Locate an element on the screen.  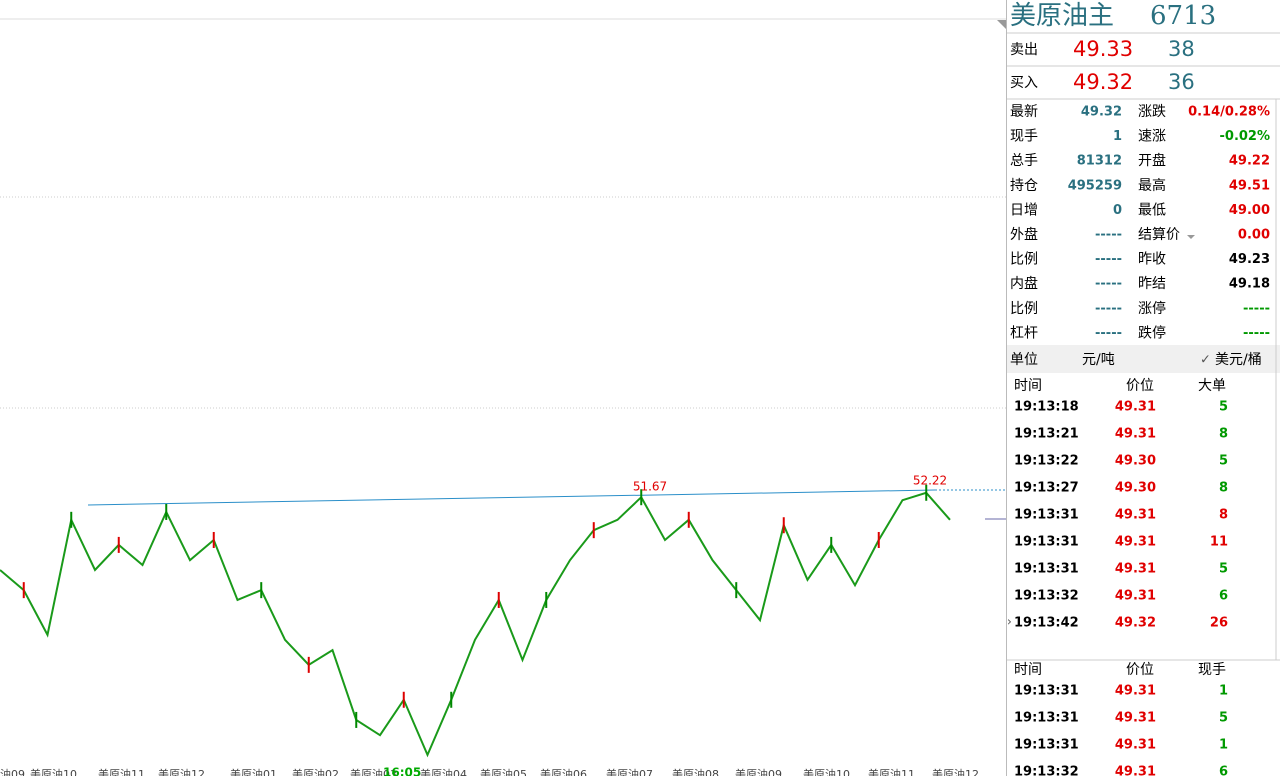
stat-value: 495259 is located at coordinates (1095, 185).